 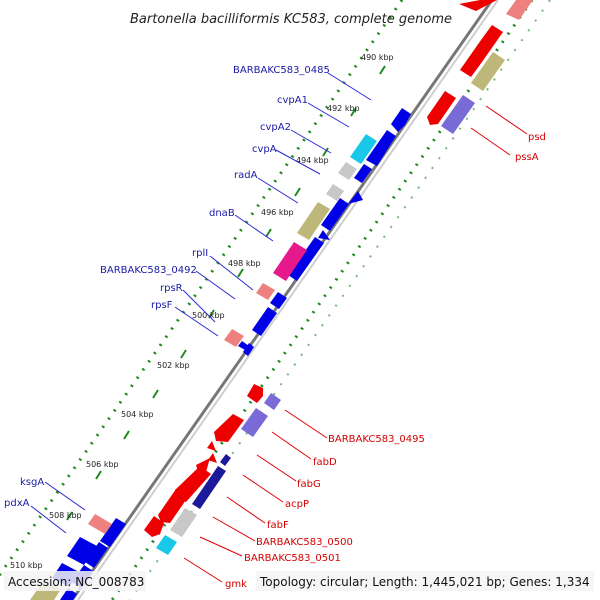 What do you see at coordinates (26, 565) in the screenshot?
I see `tick-label: 510 kbp` at bounding box center [26, 565].